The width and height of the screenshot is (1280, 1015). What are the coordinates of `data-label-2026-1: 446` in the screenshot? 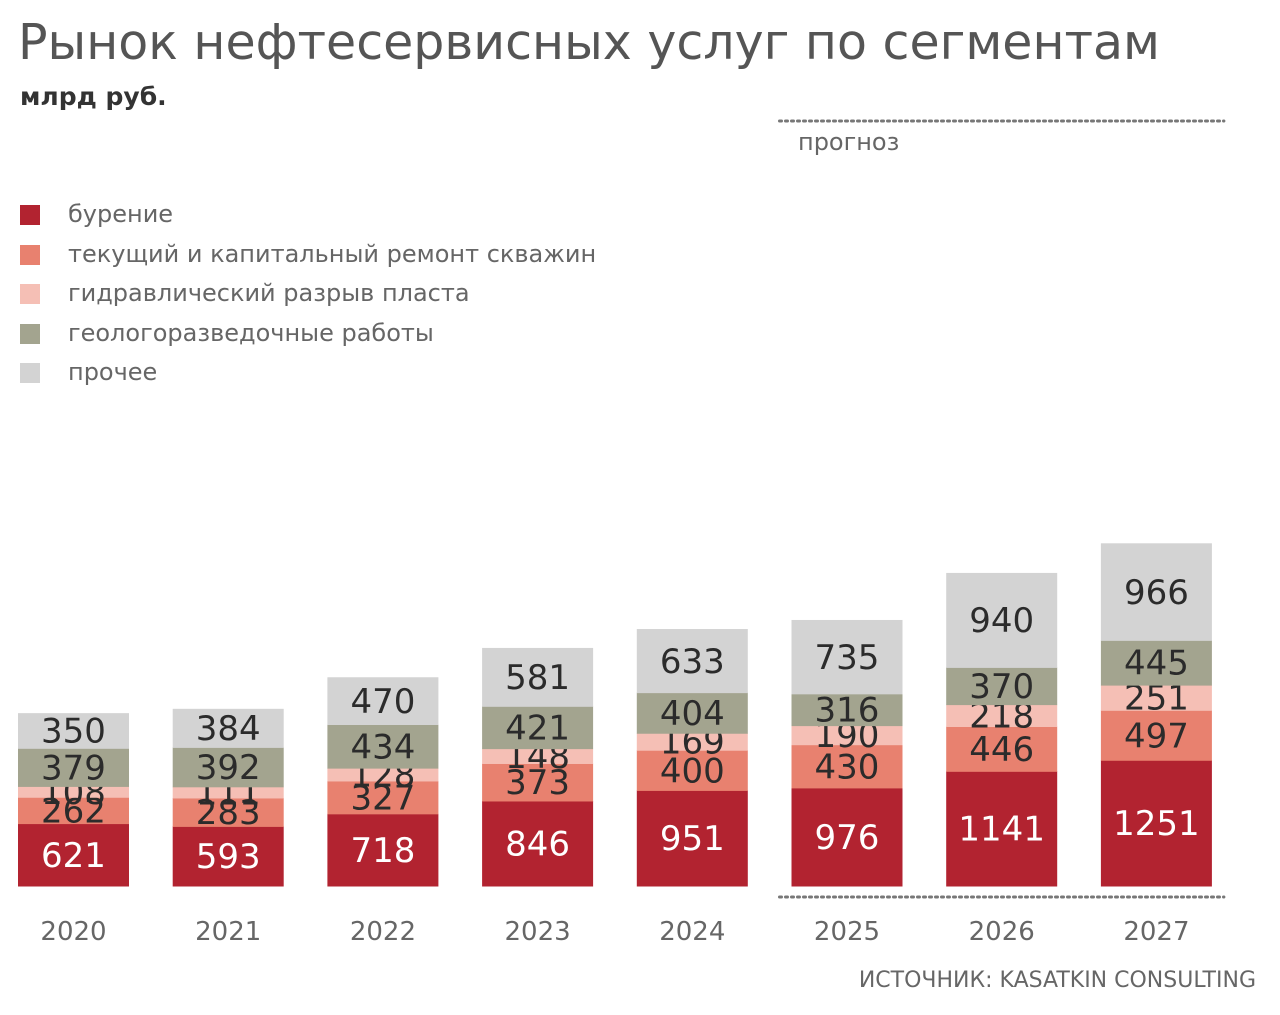 It's located at (1001, 750).